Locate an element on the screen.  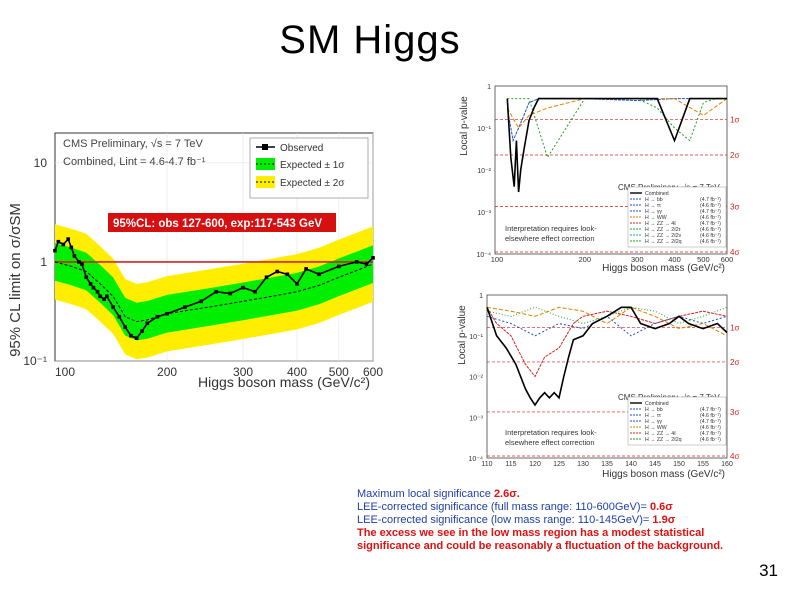
pv2-xtick-label: 155 is located at coordinates (703, 464).